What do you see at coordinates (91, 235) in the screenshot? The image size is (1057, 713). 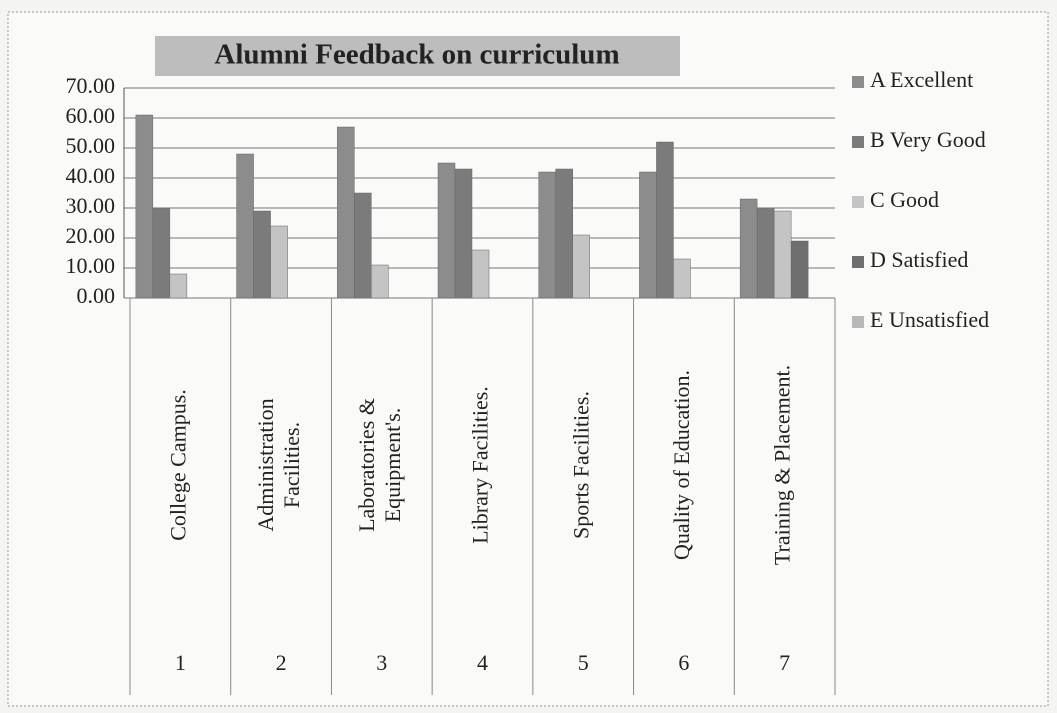 I see `y-tick-label: 20.00` at bounding box center [91, 235].